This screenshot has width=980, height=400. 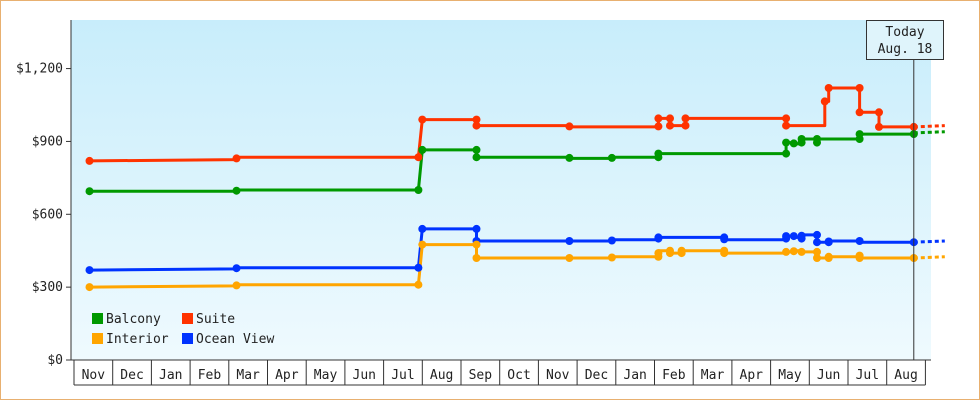 What do you see at coordinates (47, 214) in the screenshot?
I see `y-tick-label: $600` at bounding box center [47, 214].